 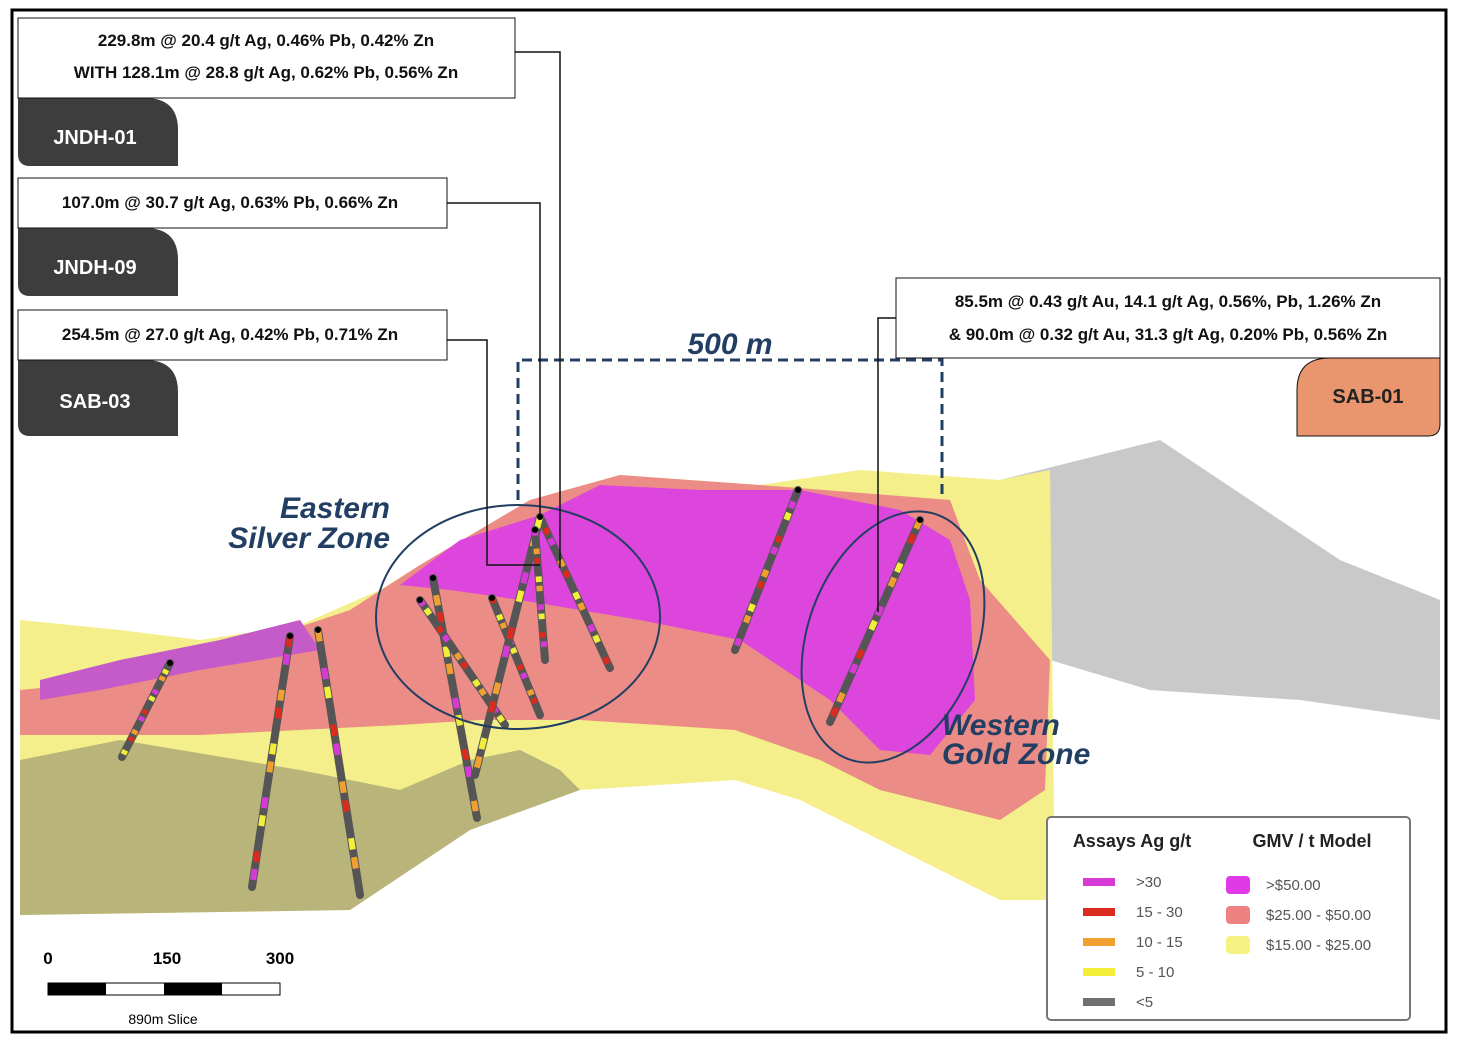 I want to click on zone-label: Silver Zone, so click(x=309, y=538).